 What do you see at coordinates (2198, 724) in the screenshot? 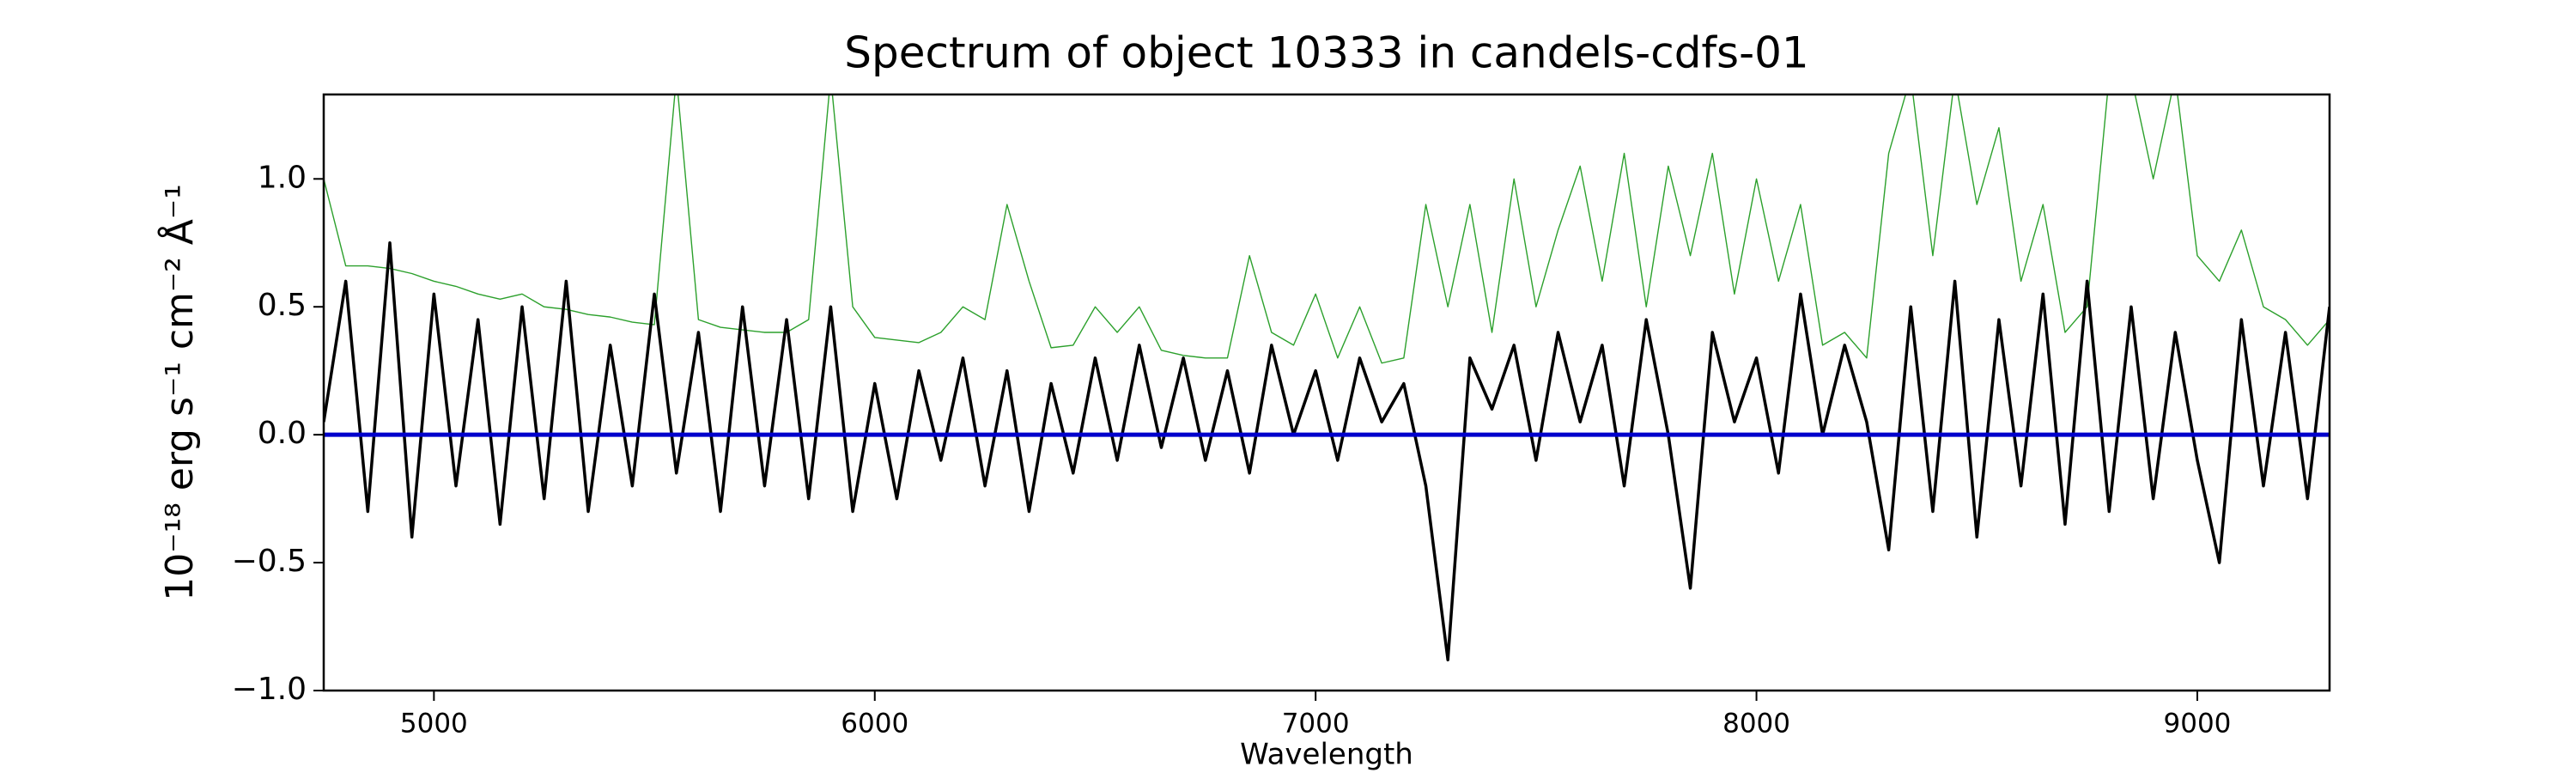
I see `x-tick-label: 9000` at bounding box center [2198, 724].